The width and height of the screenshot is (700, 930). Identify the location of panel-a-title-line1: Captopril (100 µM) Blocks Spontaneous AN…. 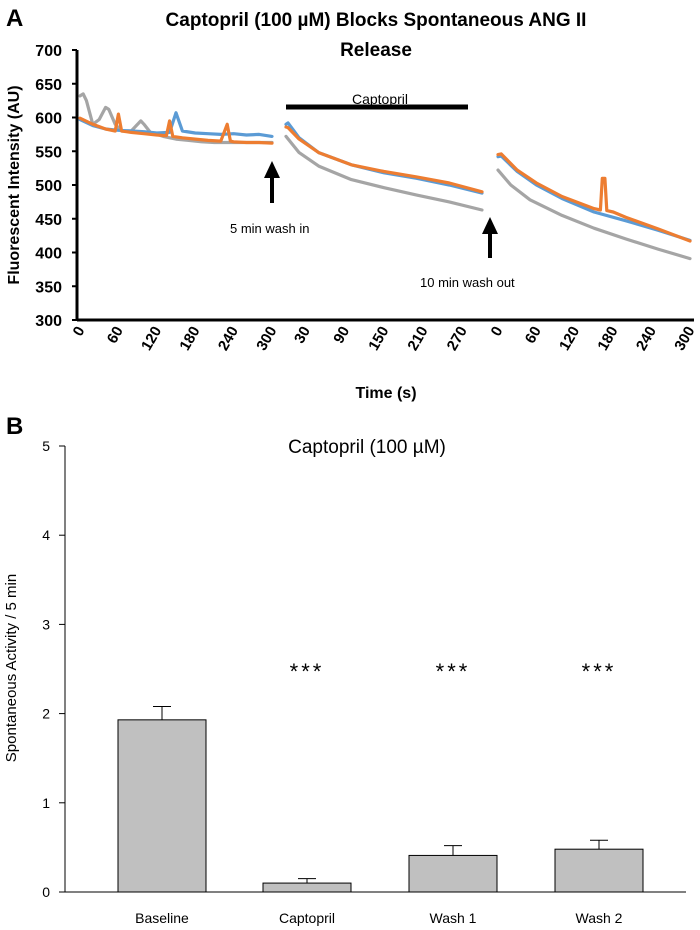
(376, 20).